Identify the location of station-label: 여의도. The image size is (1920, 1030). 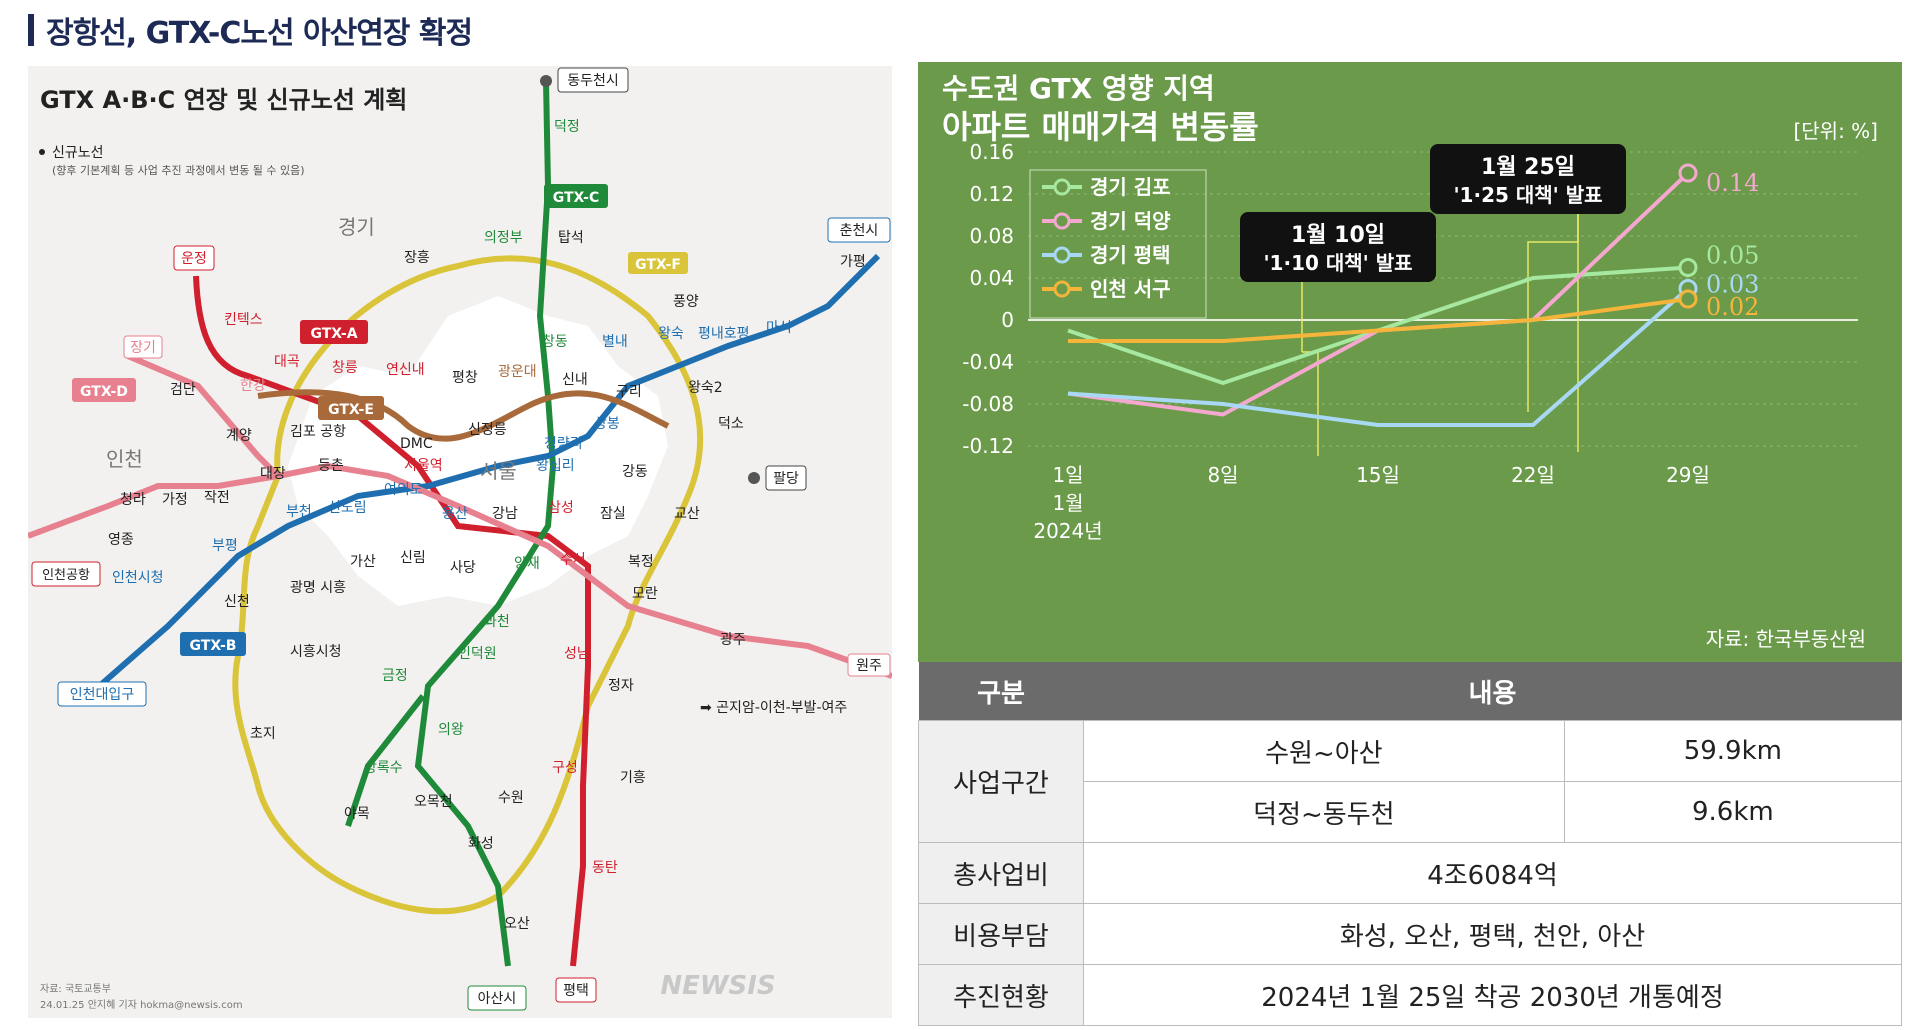
(403, 490).